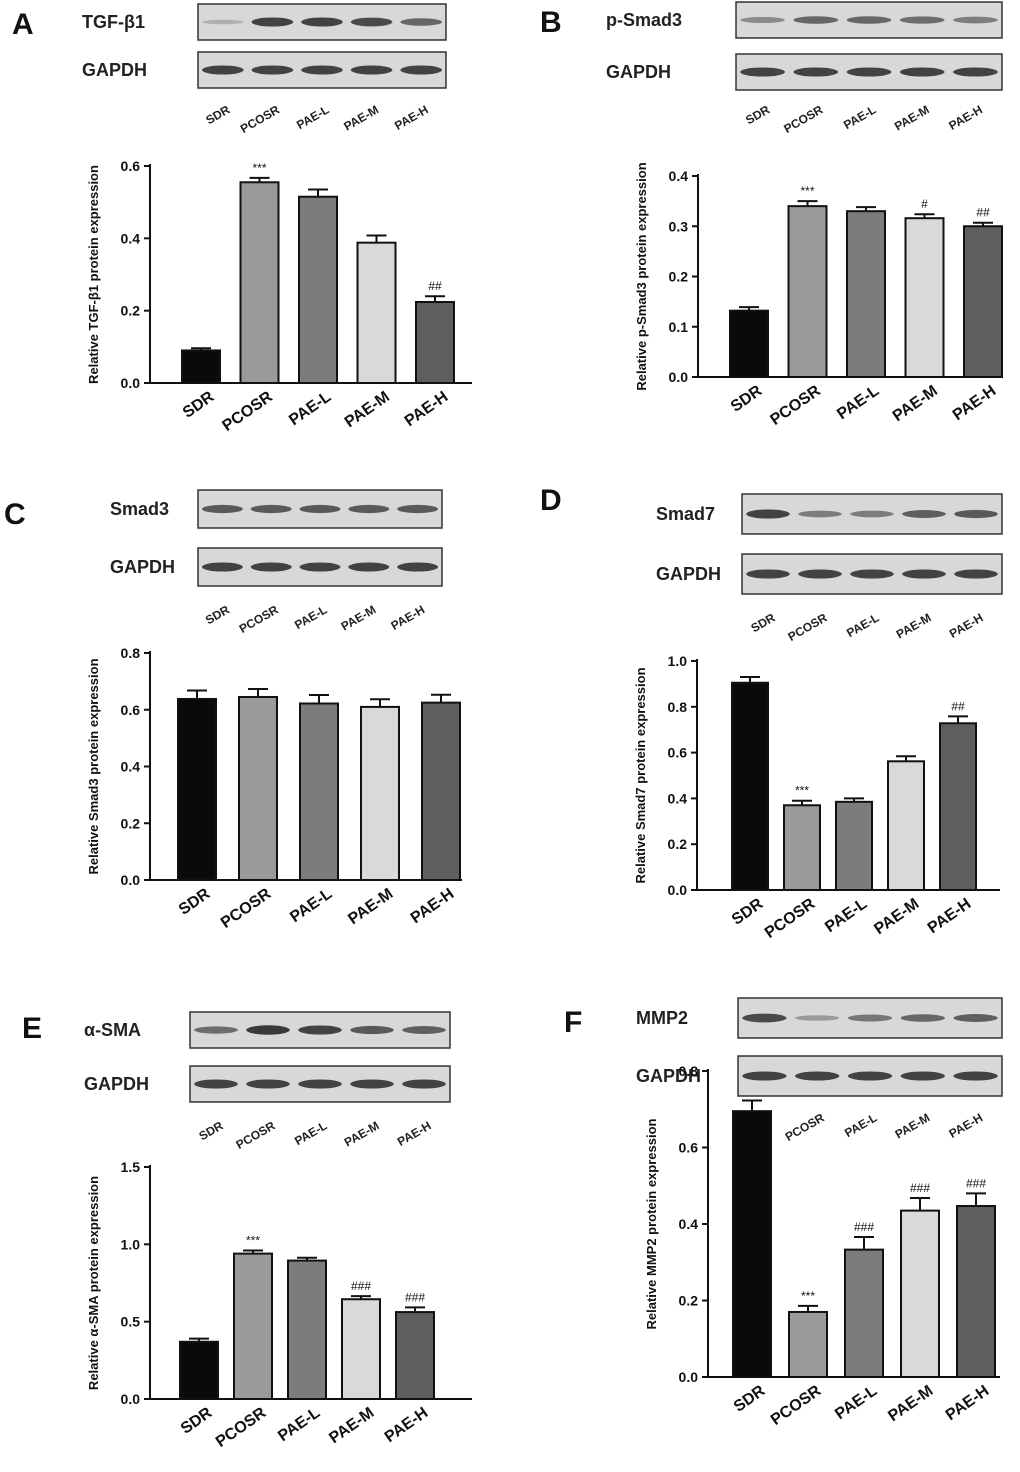 The width and height of the screenshot is (1020, 1472). I want to click on panel-letter: B, so click(551, 22).